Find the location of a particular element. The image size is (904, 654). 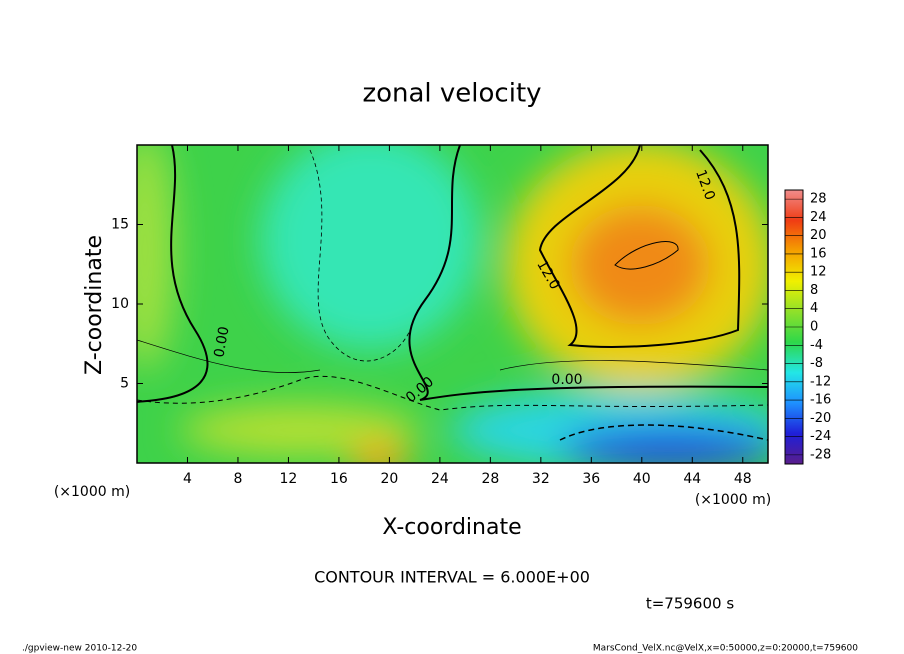

footer-left: ./gpview-new 2010-12-20 is located at coordinates (79, 649).